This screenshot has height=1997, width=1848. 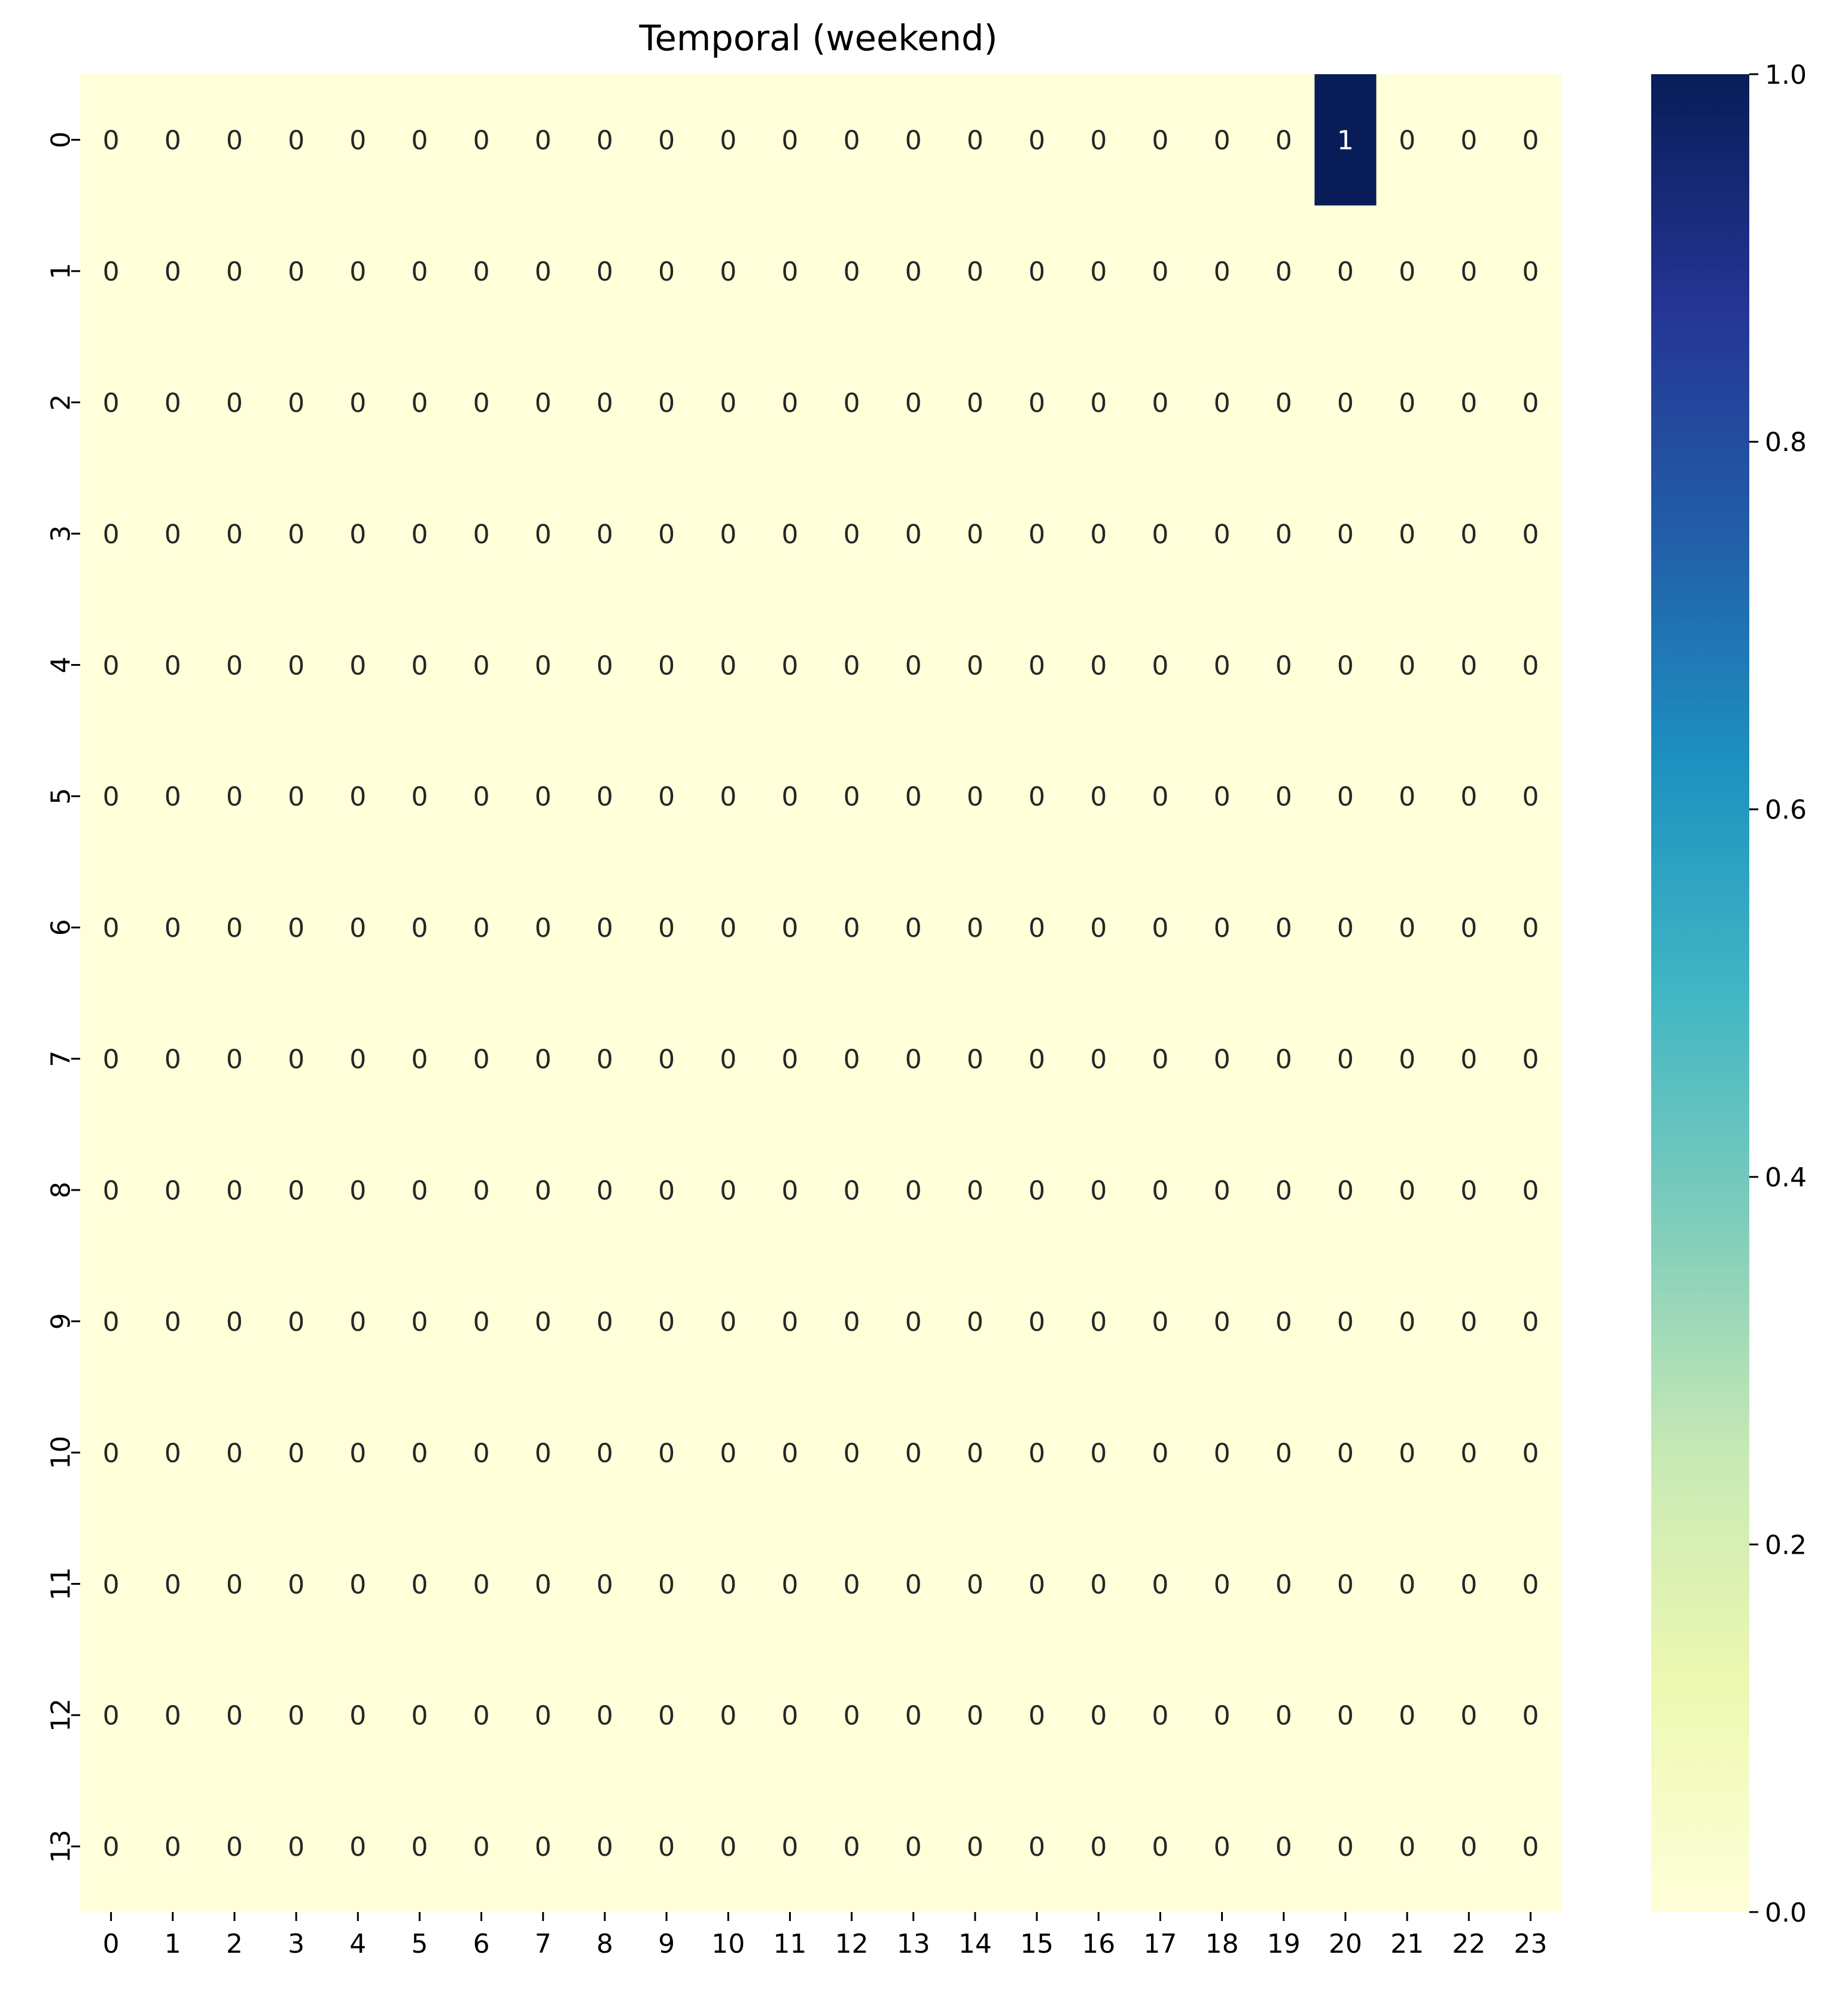 I want to click on y-tick-label: 13, so click(x=61, y=1846).